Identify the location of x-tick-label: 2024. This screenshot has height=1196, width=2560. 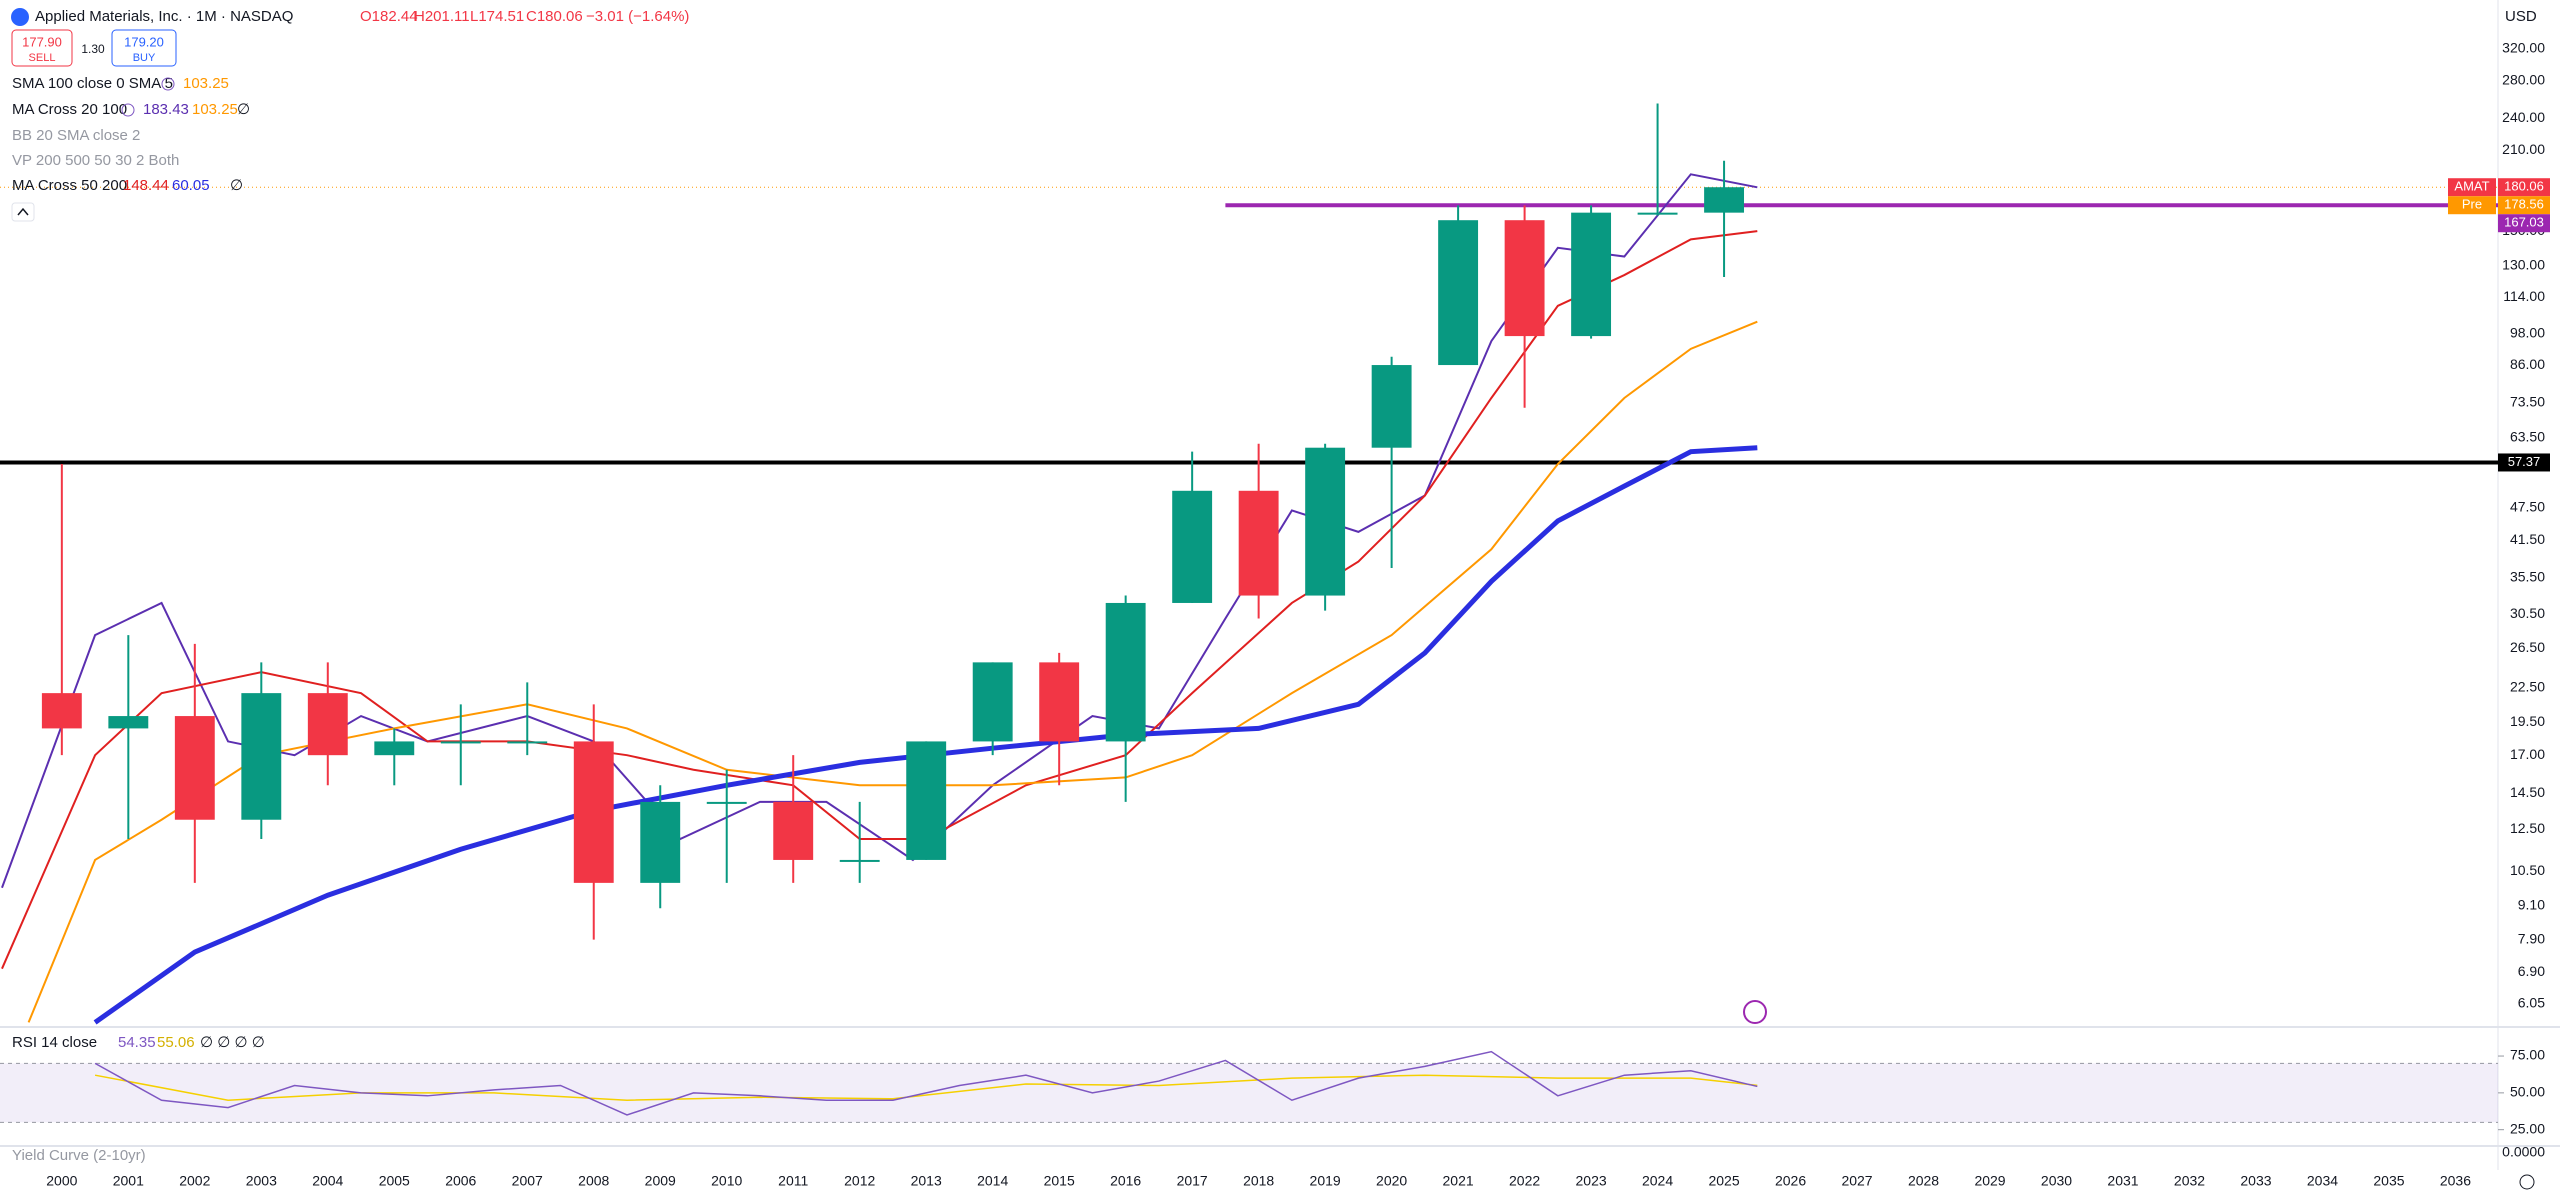
(1657, 1181).